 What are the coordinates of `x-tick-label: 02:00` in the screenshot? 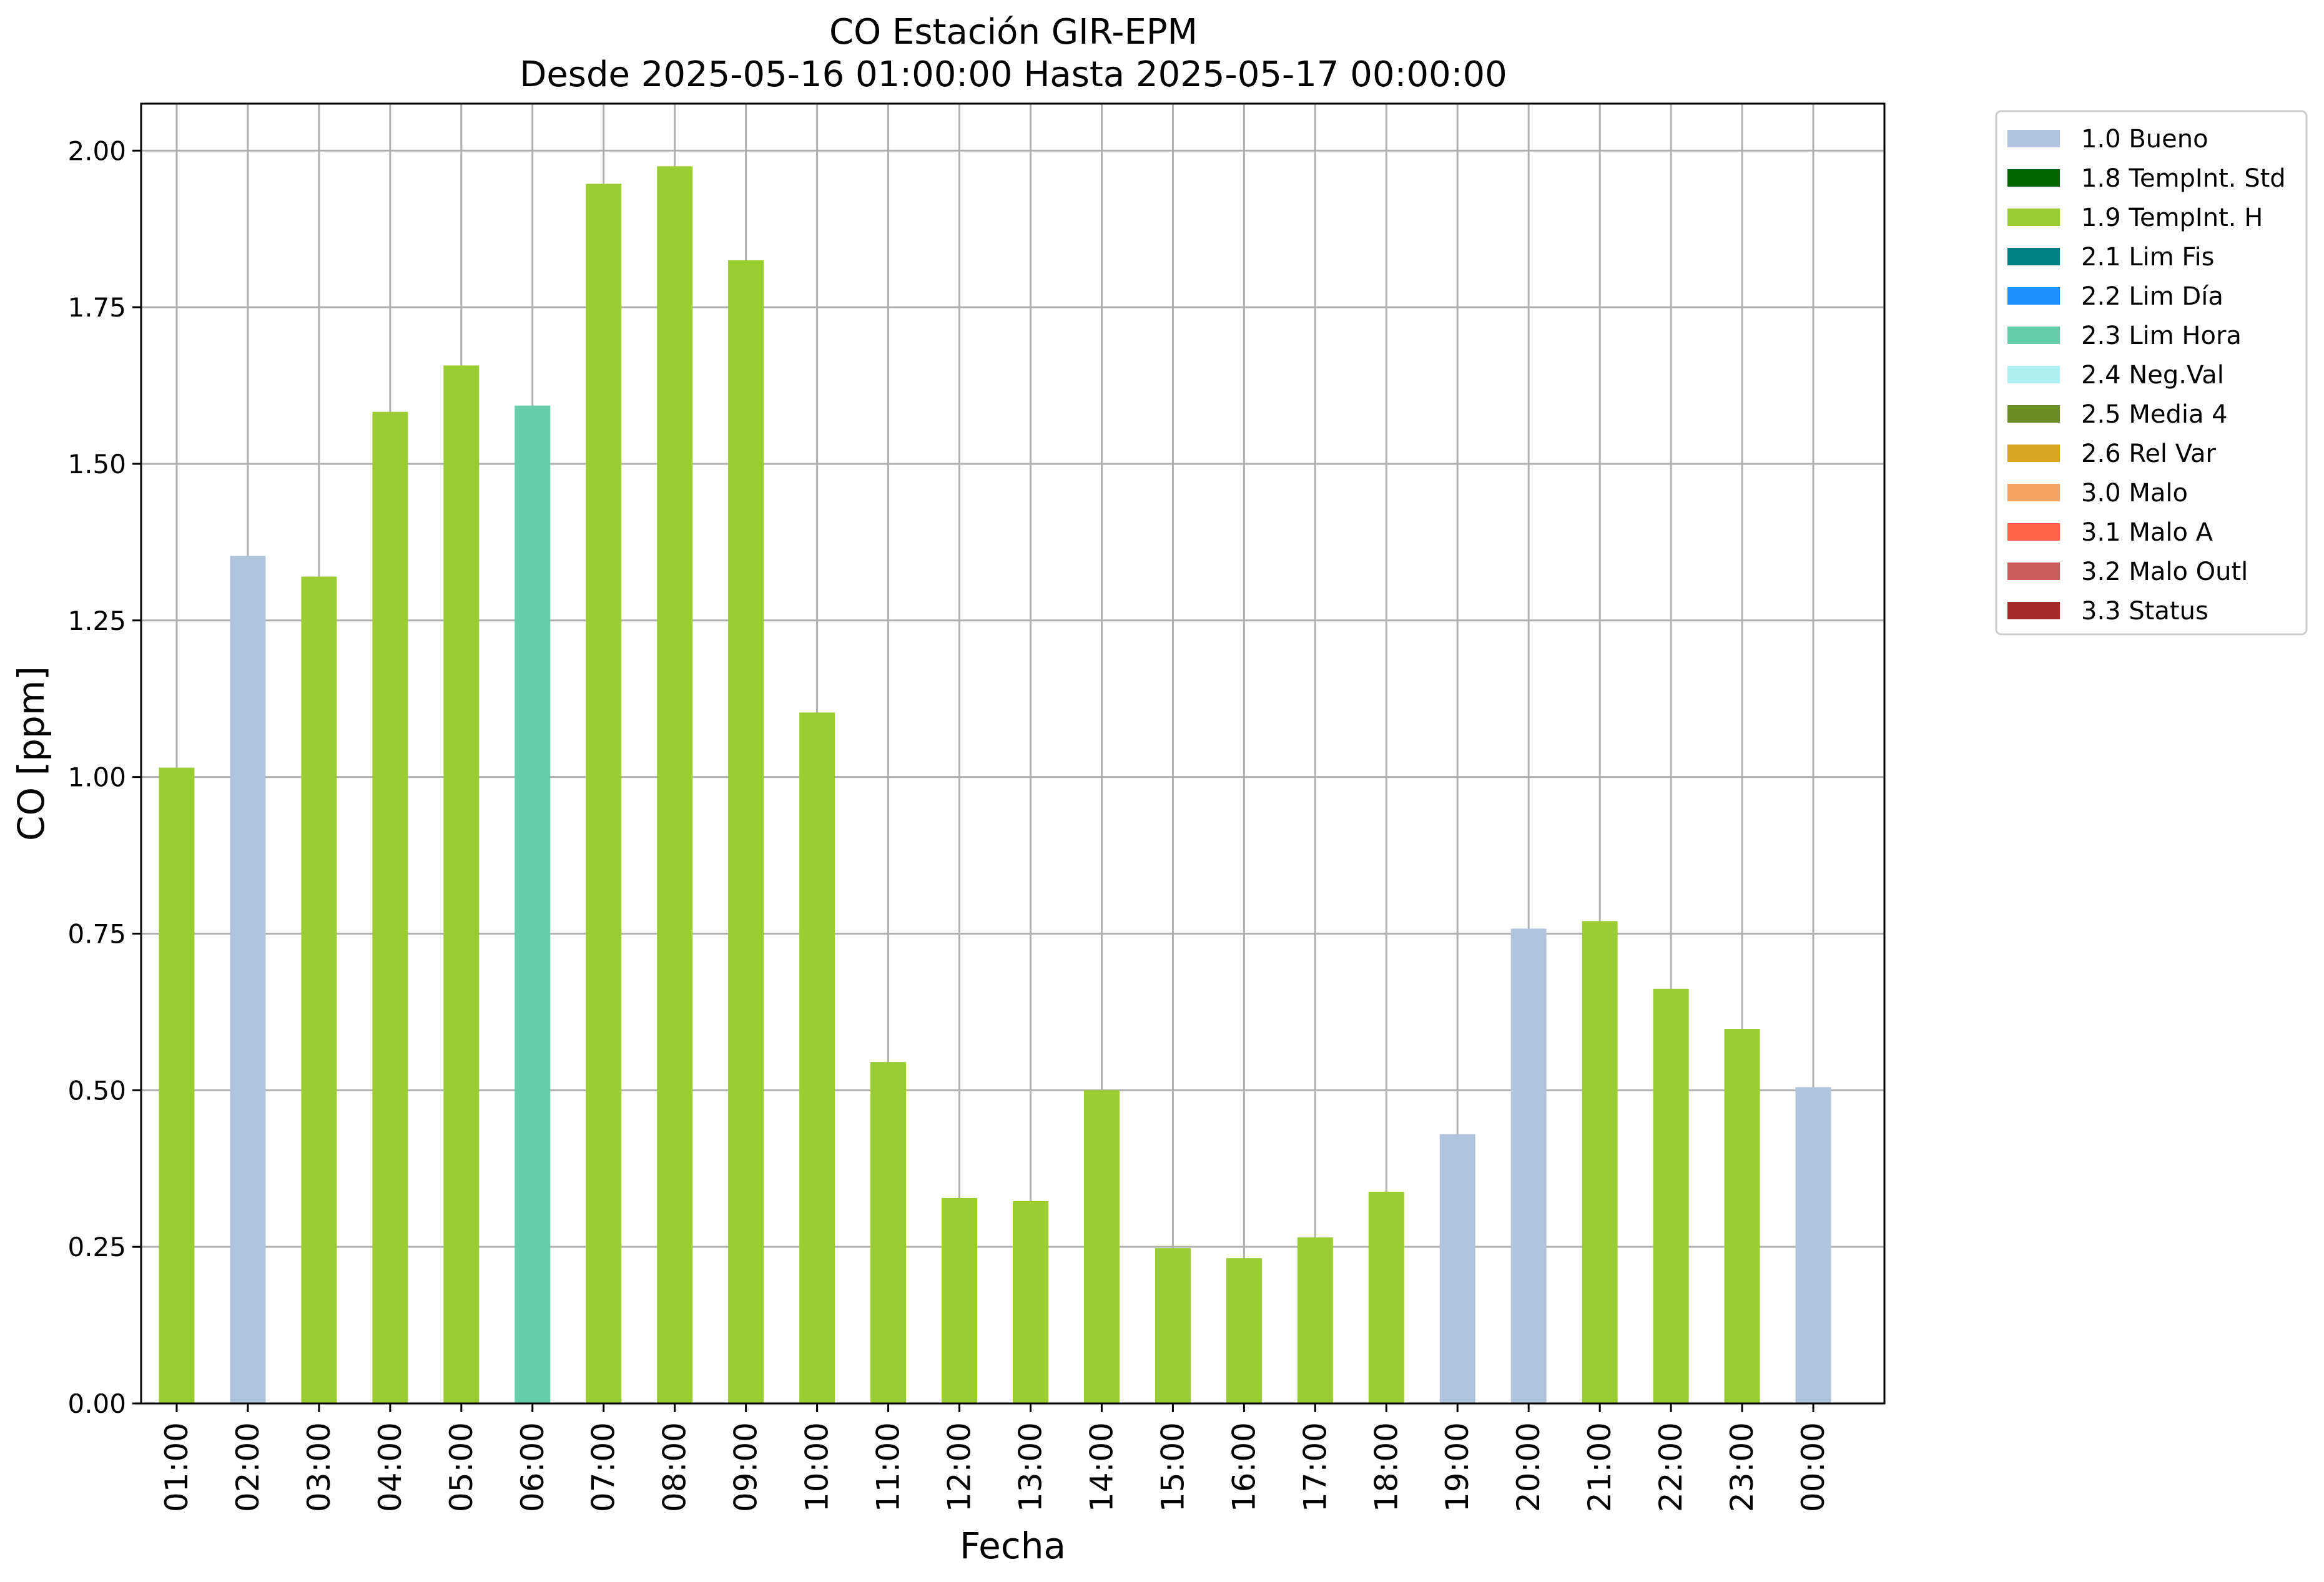 It's located at (248, 1467).